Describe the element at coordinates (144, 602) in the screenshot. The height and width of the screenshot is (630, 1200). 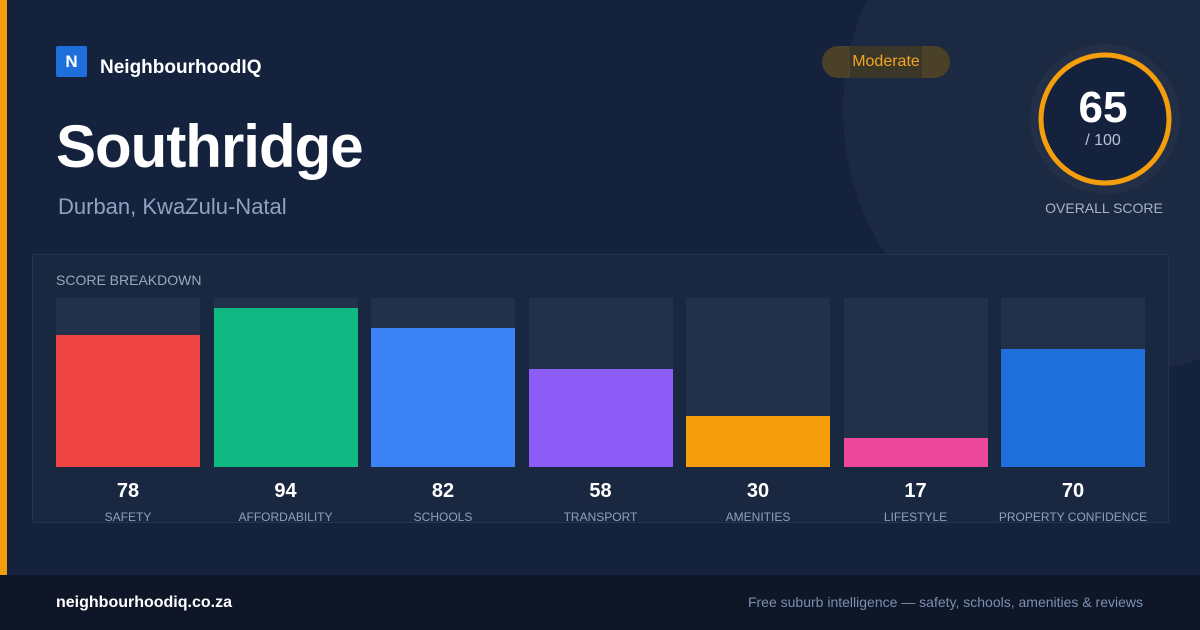
I see `footer-url: neighbourhoodiq.co.za` at that location.